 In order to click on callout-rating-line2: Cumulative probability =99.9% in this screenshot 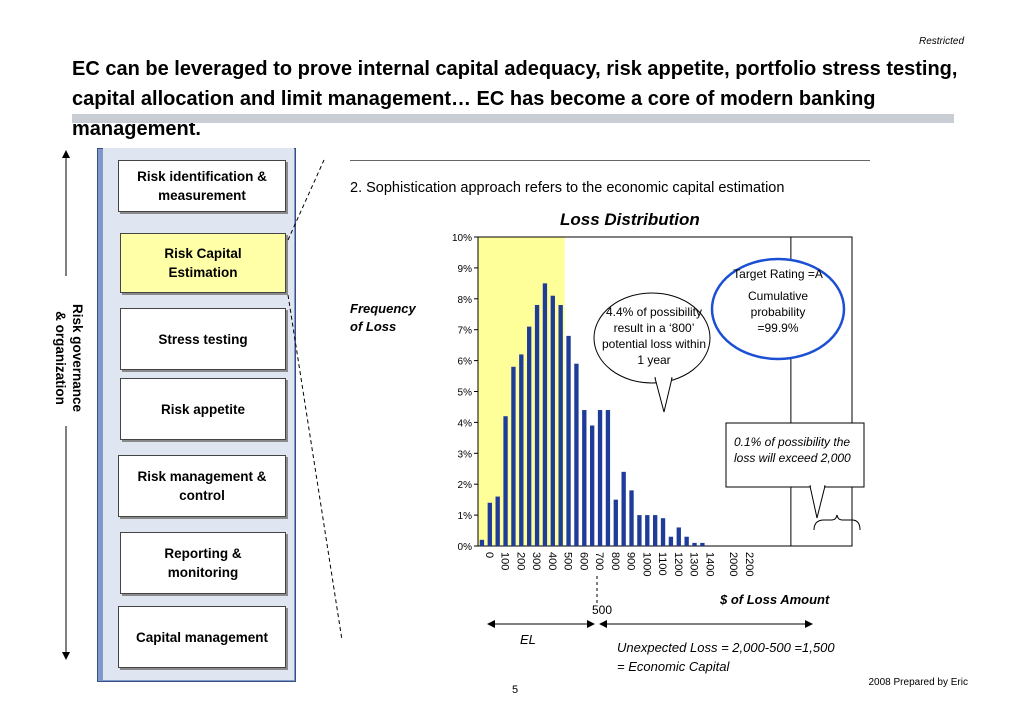, I will do `click(778, 312)`.